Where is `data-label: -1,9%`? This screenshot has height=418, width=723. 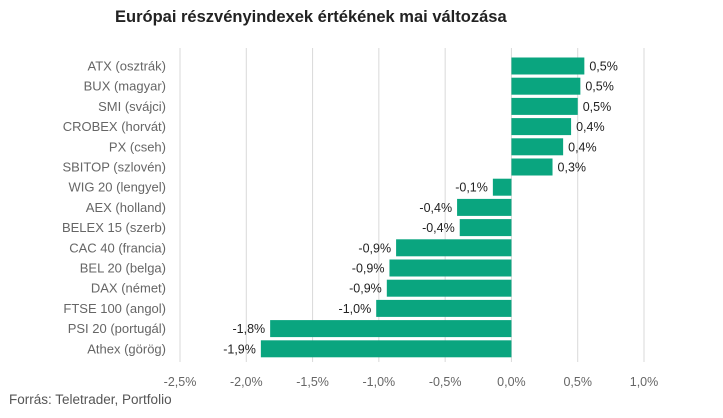
data-label: -1,9% is located at coordinates (239, 349).